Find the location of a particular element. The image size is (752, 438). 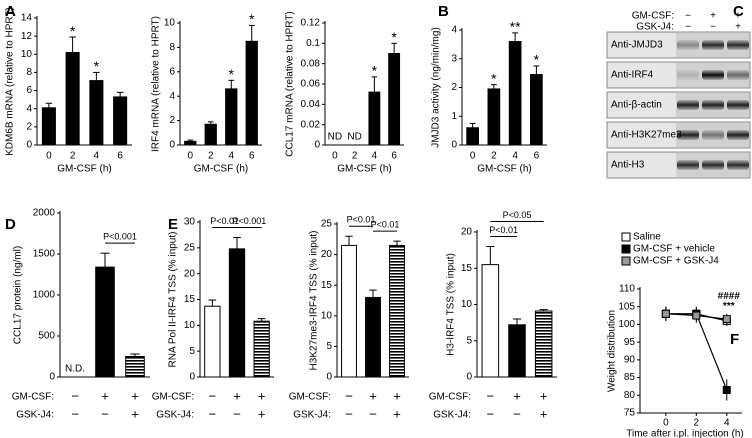

band-label: Anti-JMJD3 is located at coordinates (637, 45).